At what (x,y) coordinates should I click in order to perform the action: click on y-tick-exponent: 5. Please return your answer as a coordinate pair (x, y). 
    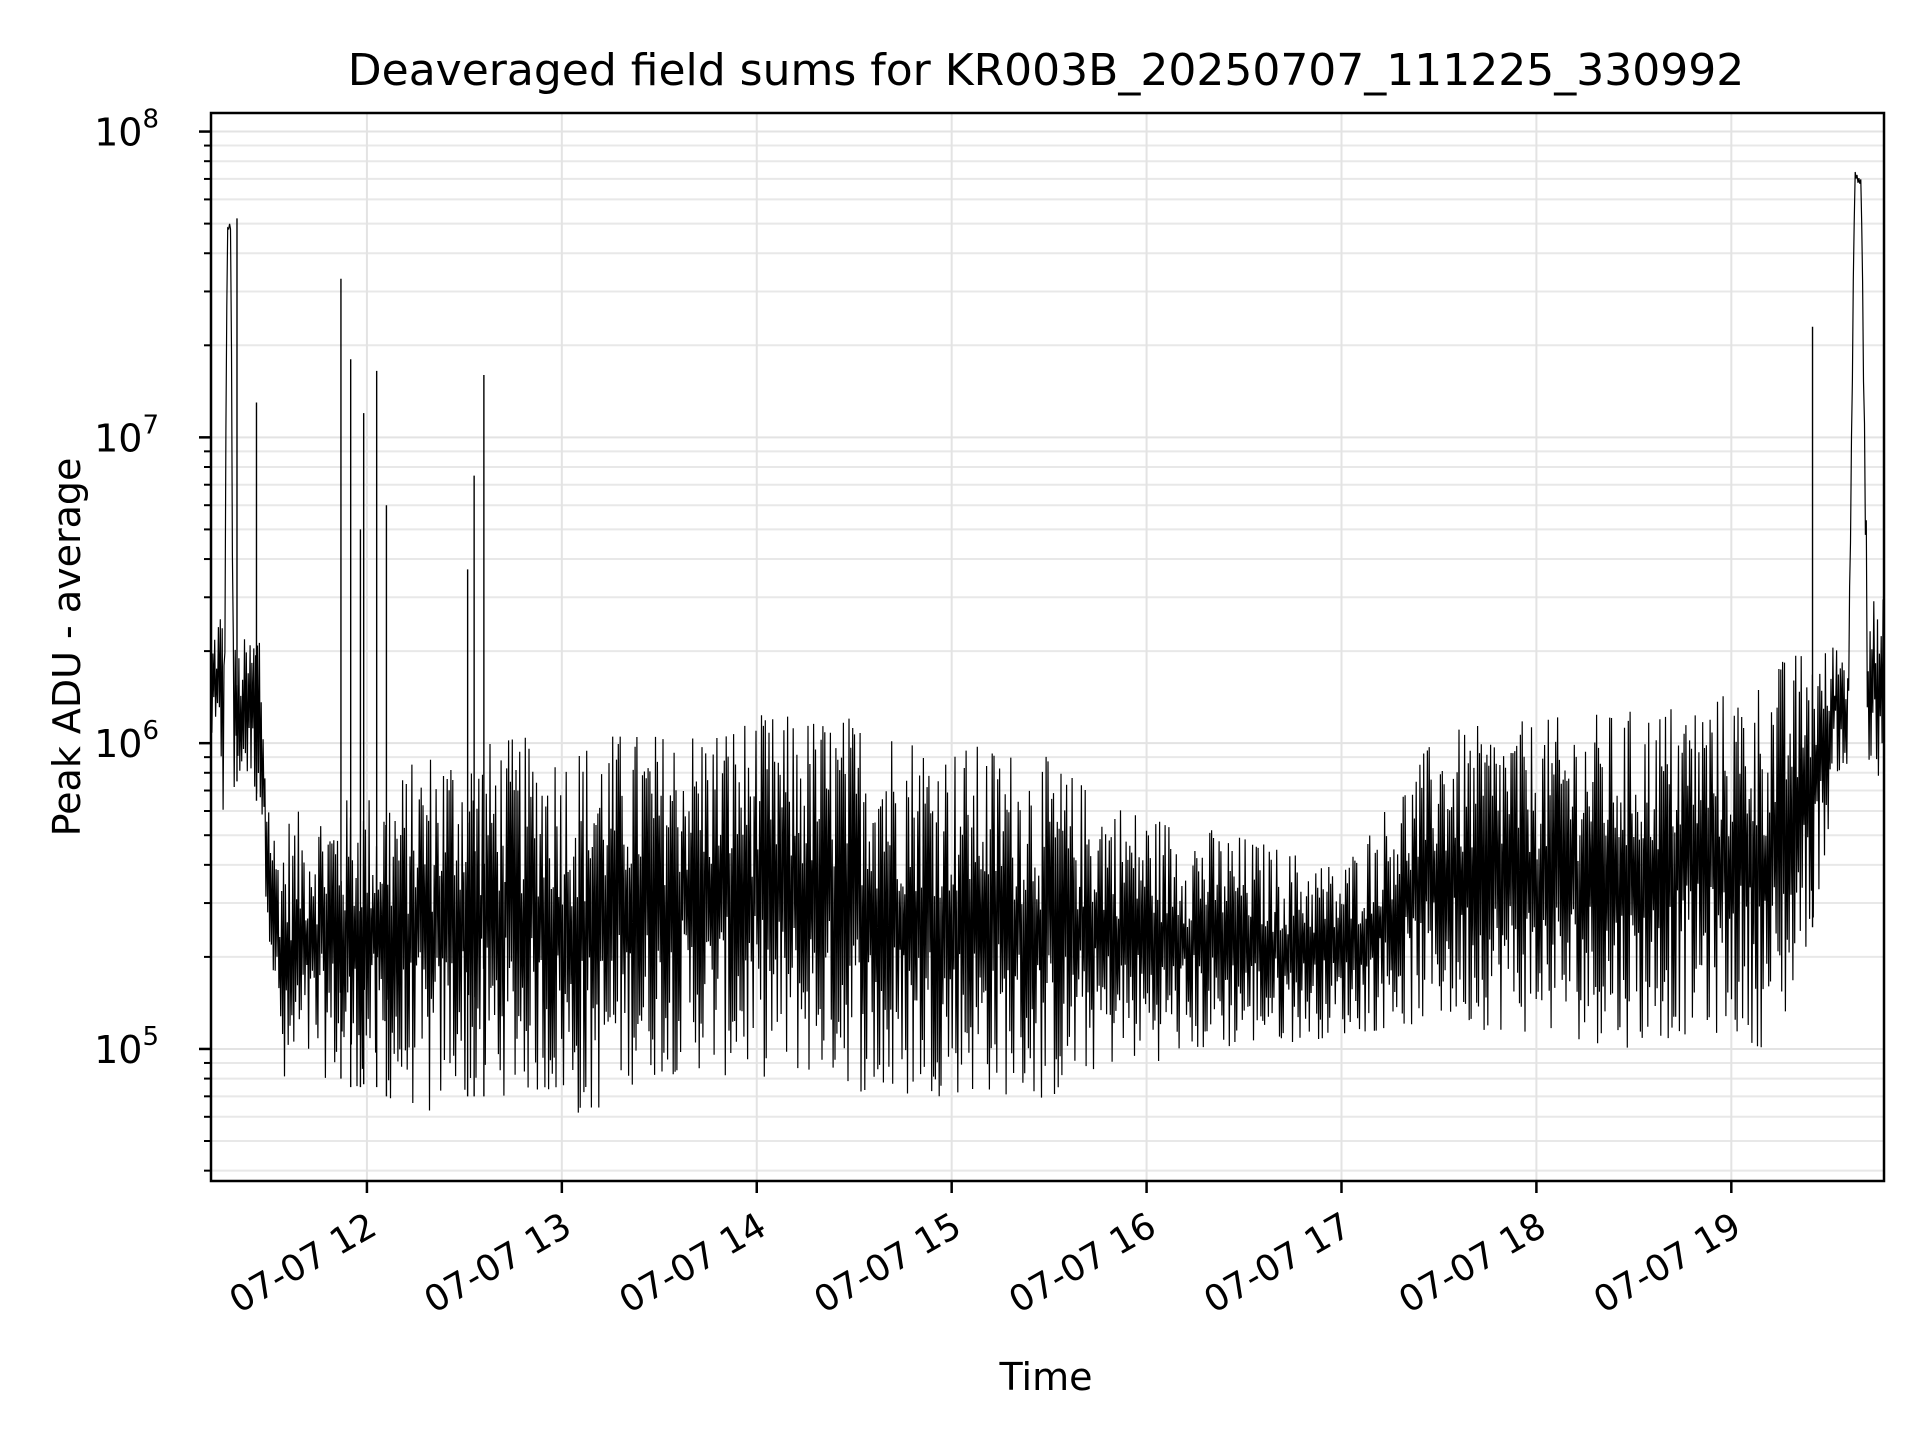
    Looking at the image, I should click on (150, 1037).